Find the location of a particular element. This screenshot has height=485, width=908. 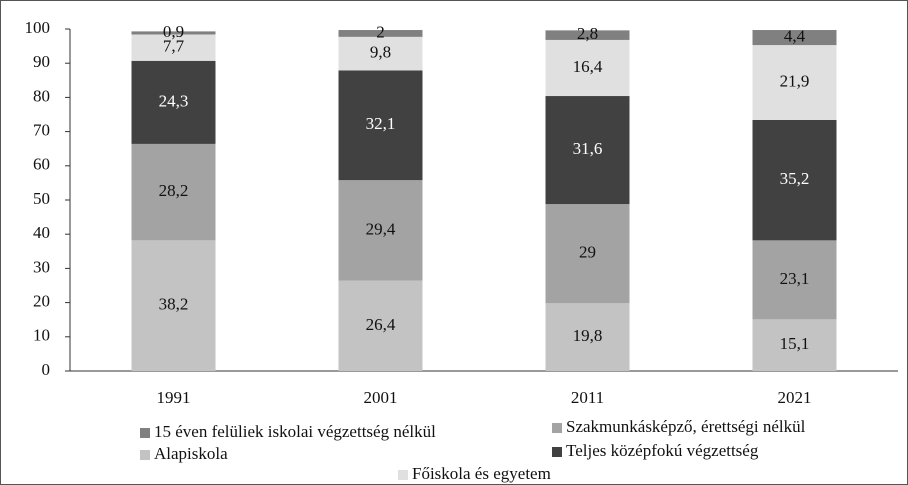

legend-label: Teljes középfokú végzettség is located at coordinates (662, 450).